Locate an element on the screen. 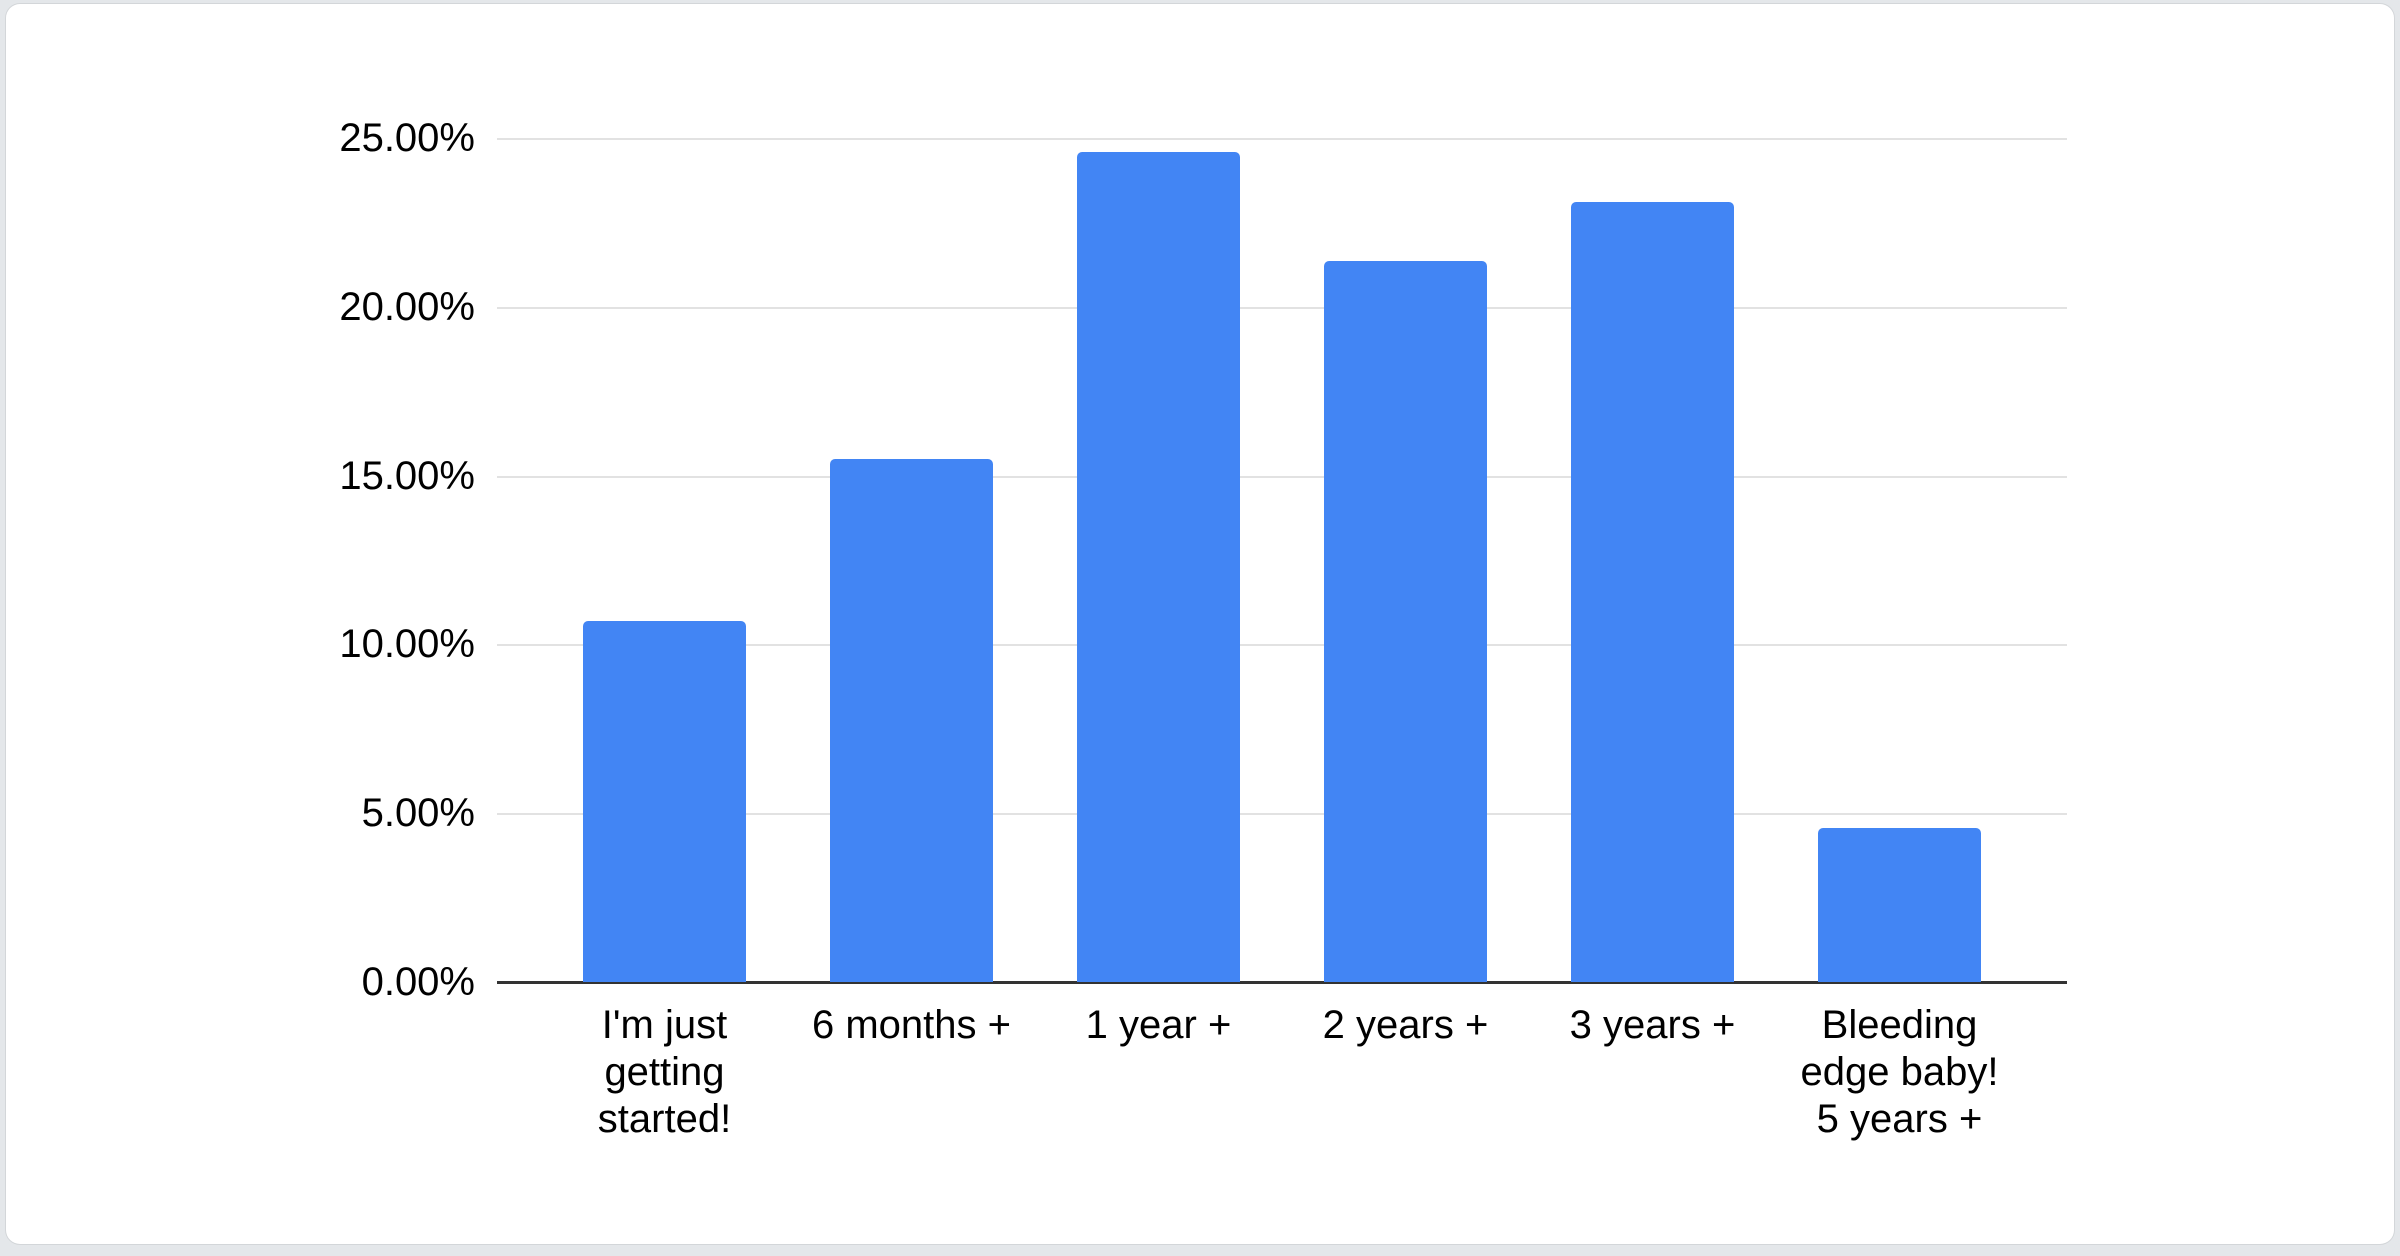 Image resolution: width=2400 pixels, height=1256 pixels. y-axis-tick-label: 10.00% is located at coordinates (407, 644).